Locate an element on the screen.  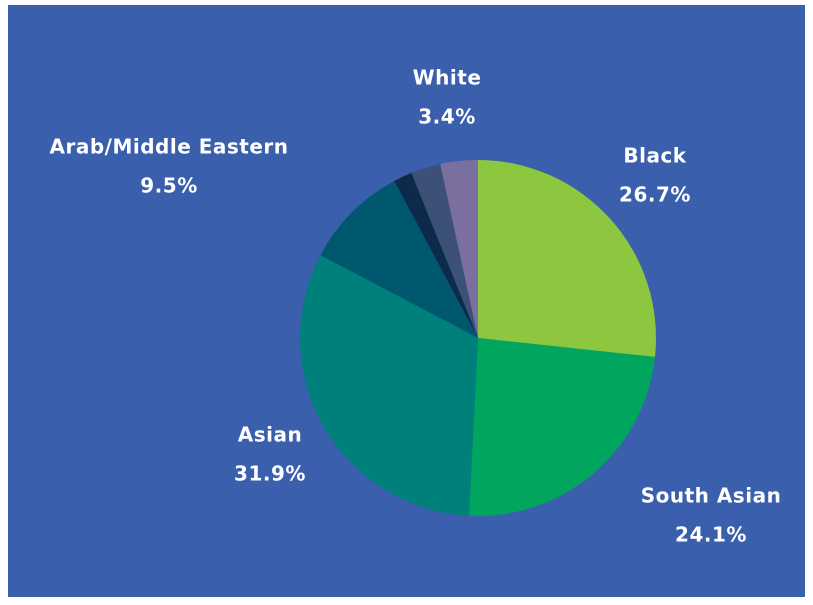
slice-label: White is located at coordinates (447, 78).